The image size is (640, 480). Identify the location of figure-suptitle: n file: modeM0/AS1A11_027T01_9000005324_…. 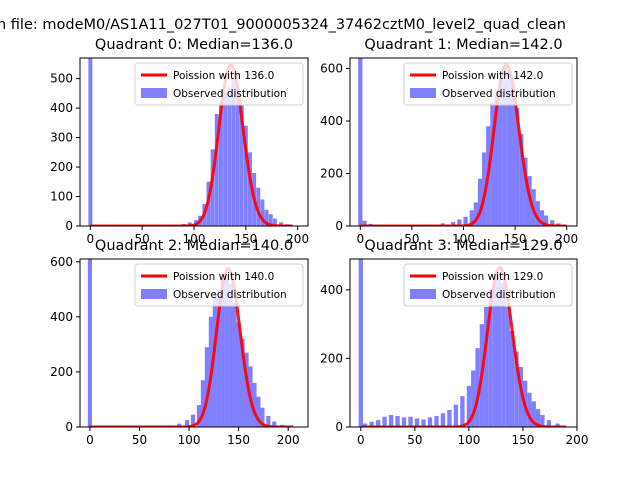
(283, 25).